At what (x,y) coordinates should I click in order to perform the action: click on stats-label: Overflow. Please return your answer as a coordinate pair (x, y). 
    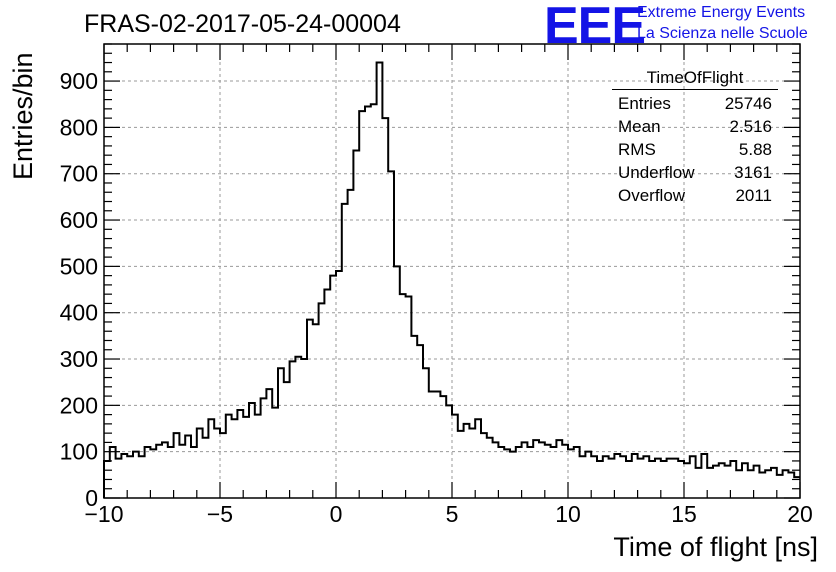
    Looking at the image, I should click on (652, 195).